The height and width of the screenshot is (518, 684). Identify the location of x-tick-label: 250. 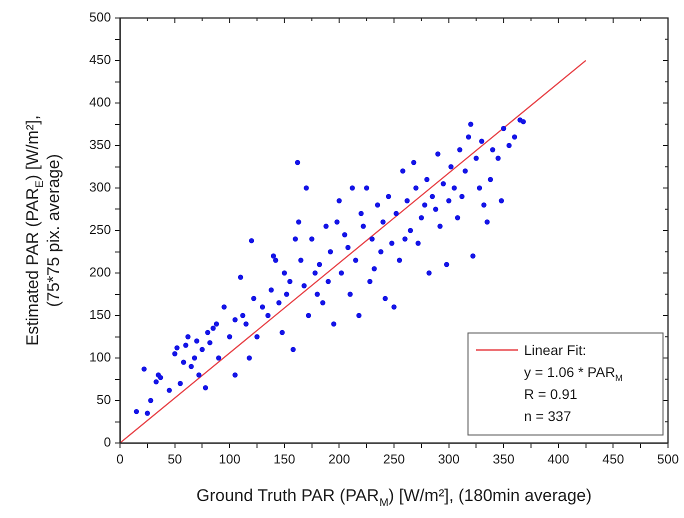
(394, 458).